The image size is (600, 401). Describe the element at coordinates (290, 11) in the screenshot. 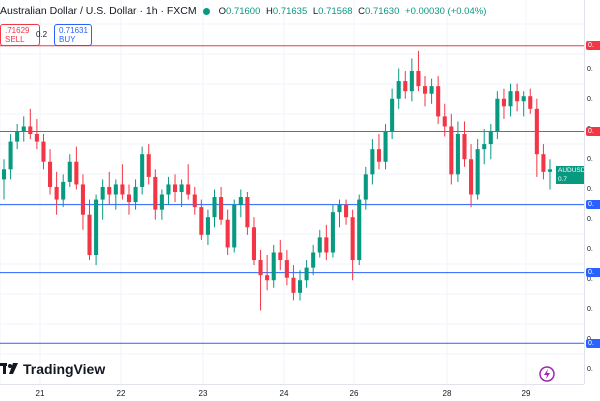

I see `high-value: 0.71635` at that location.